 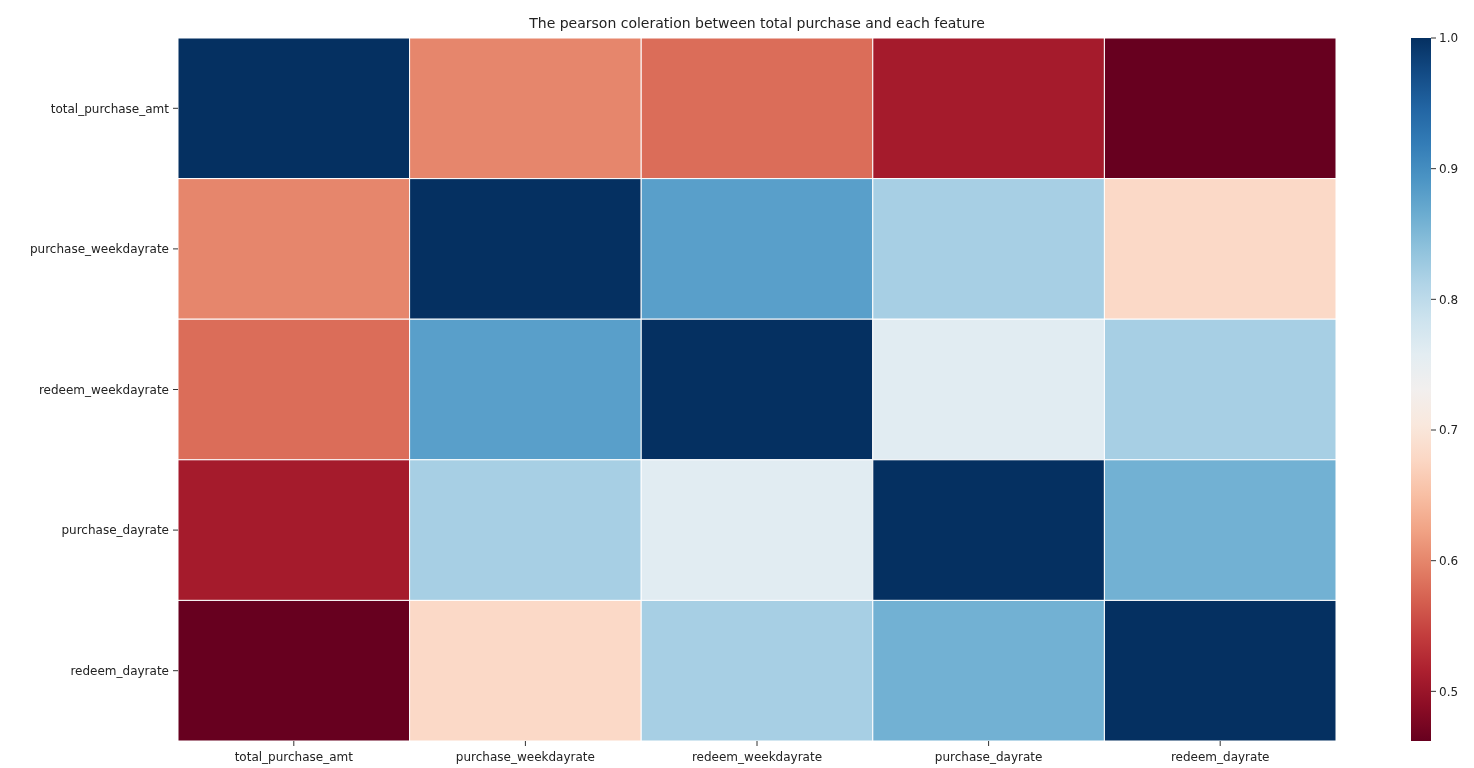 I want to click on y-tick-label: redeem_weekdayrate, so click(x=103, y=389).